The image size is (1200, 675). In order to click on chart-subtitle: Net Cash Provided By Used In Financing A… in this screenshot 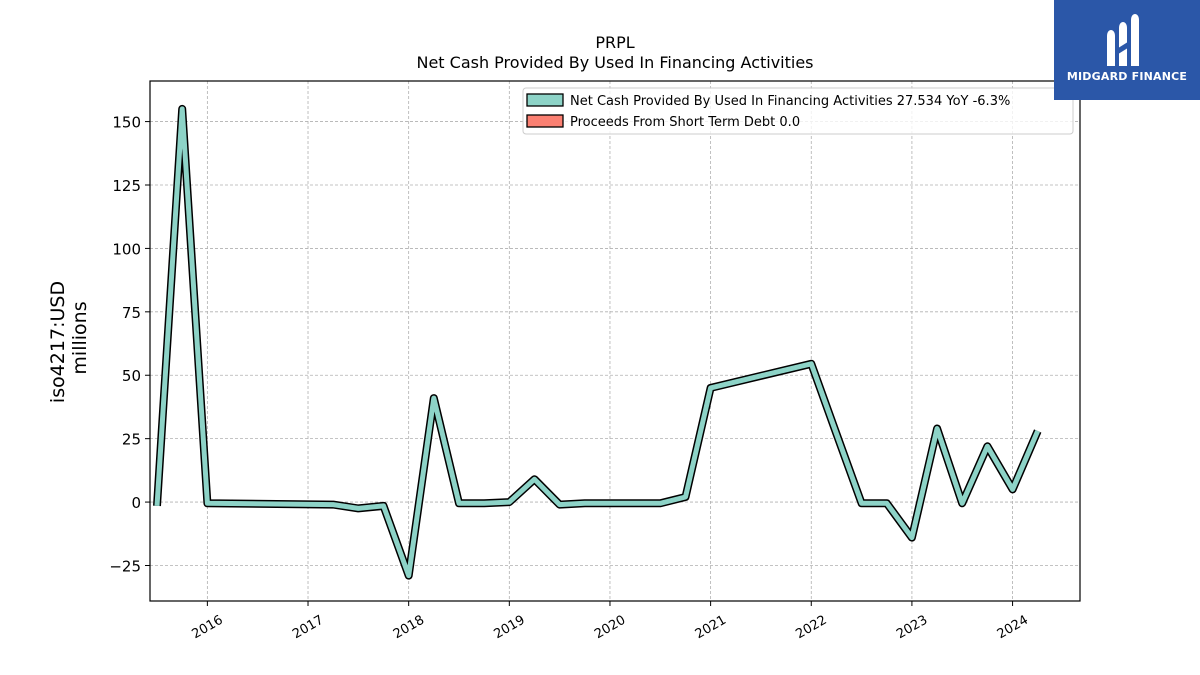, I will do `click(614, 62)`.